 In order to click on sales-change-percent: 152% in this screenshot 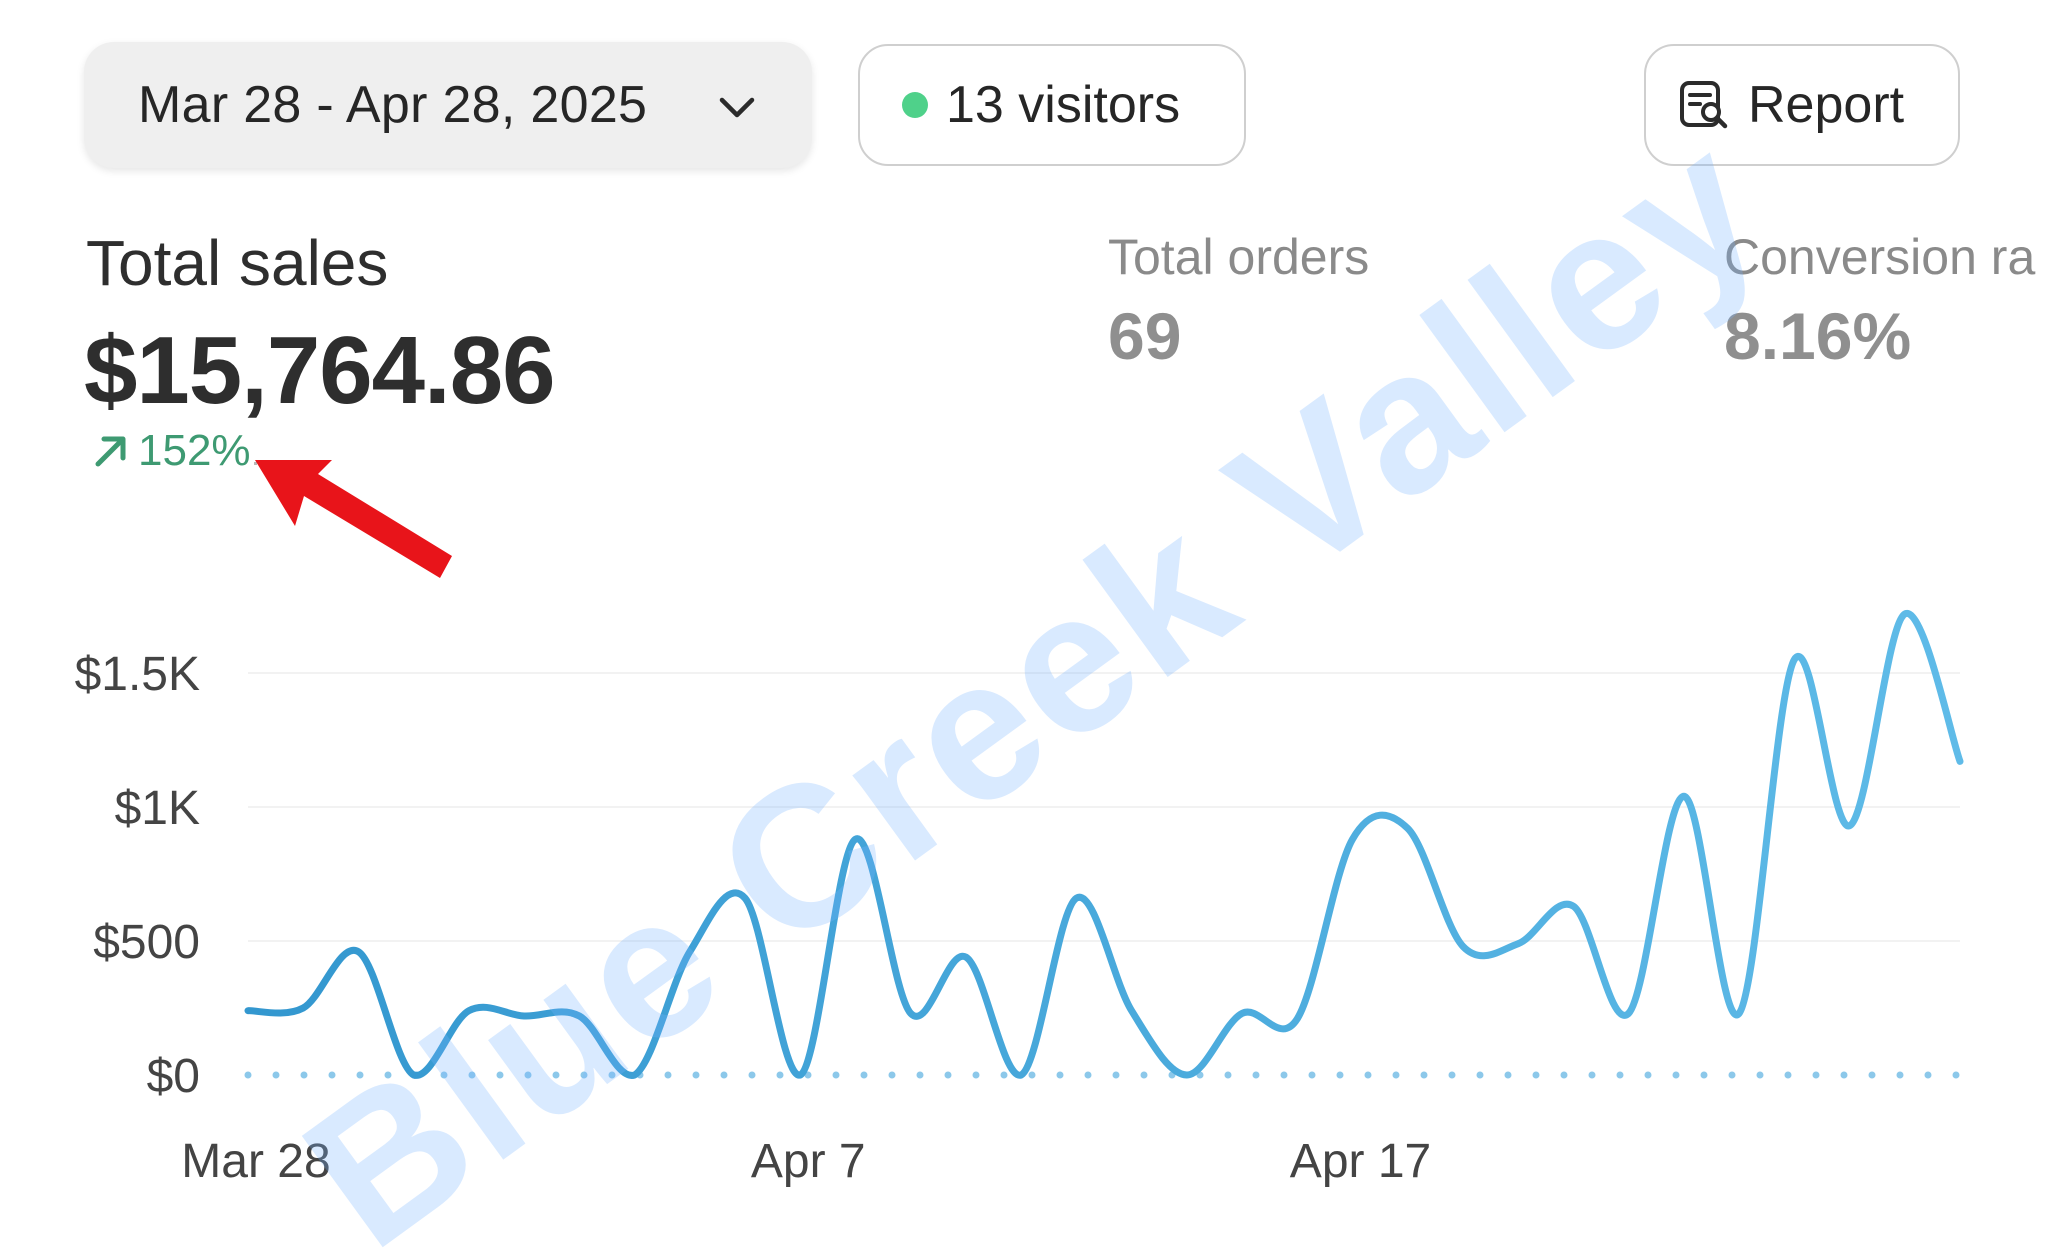, I will do `click(194, 450)`.